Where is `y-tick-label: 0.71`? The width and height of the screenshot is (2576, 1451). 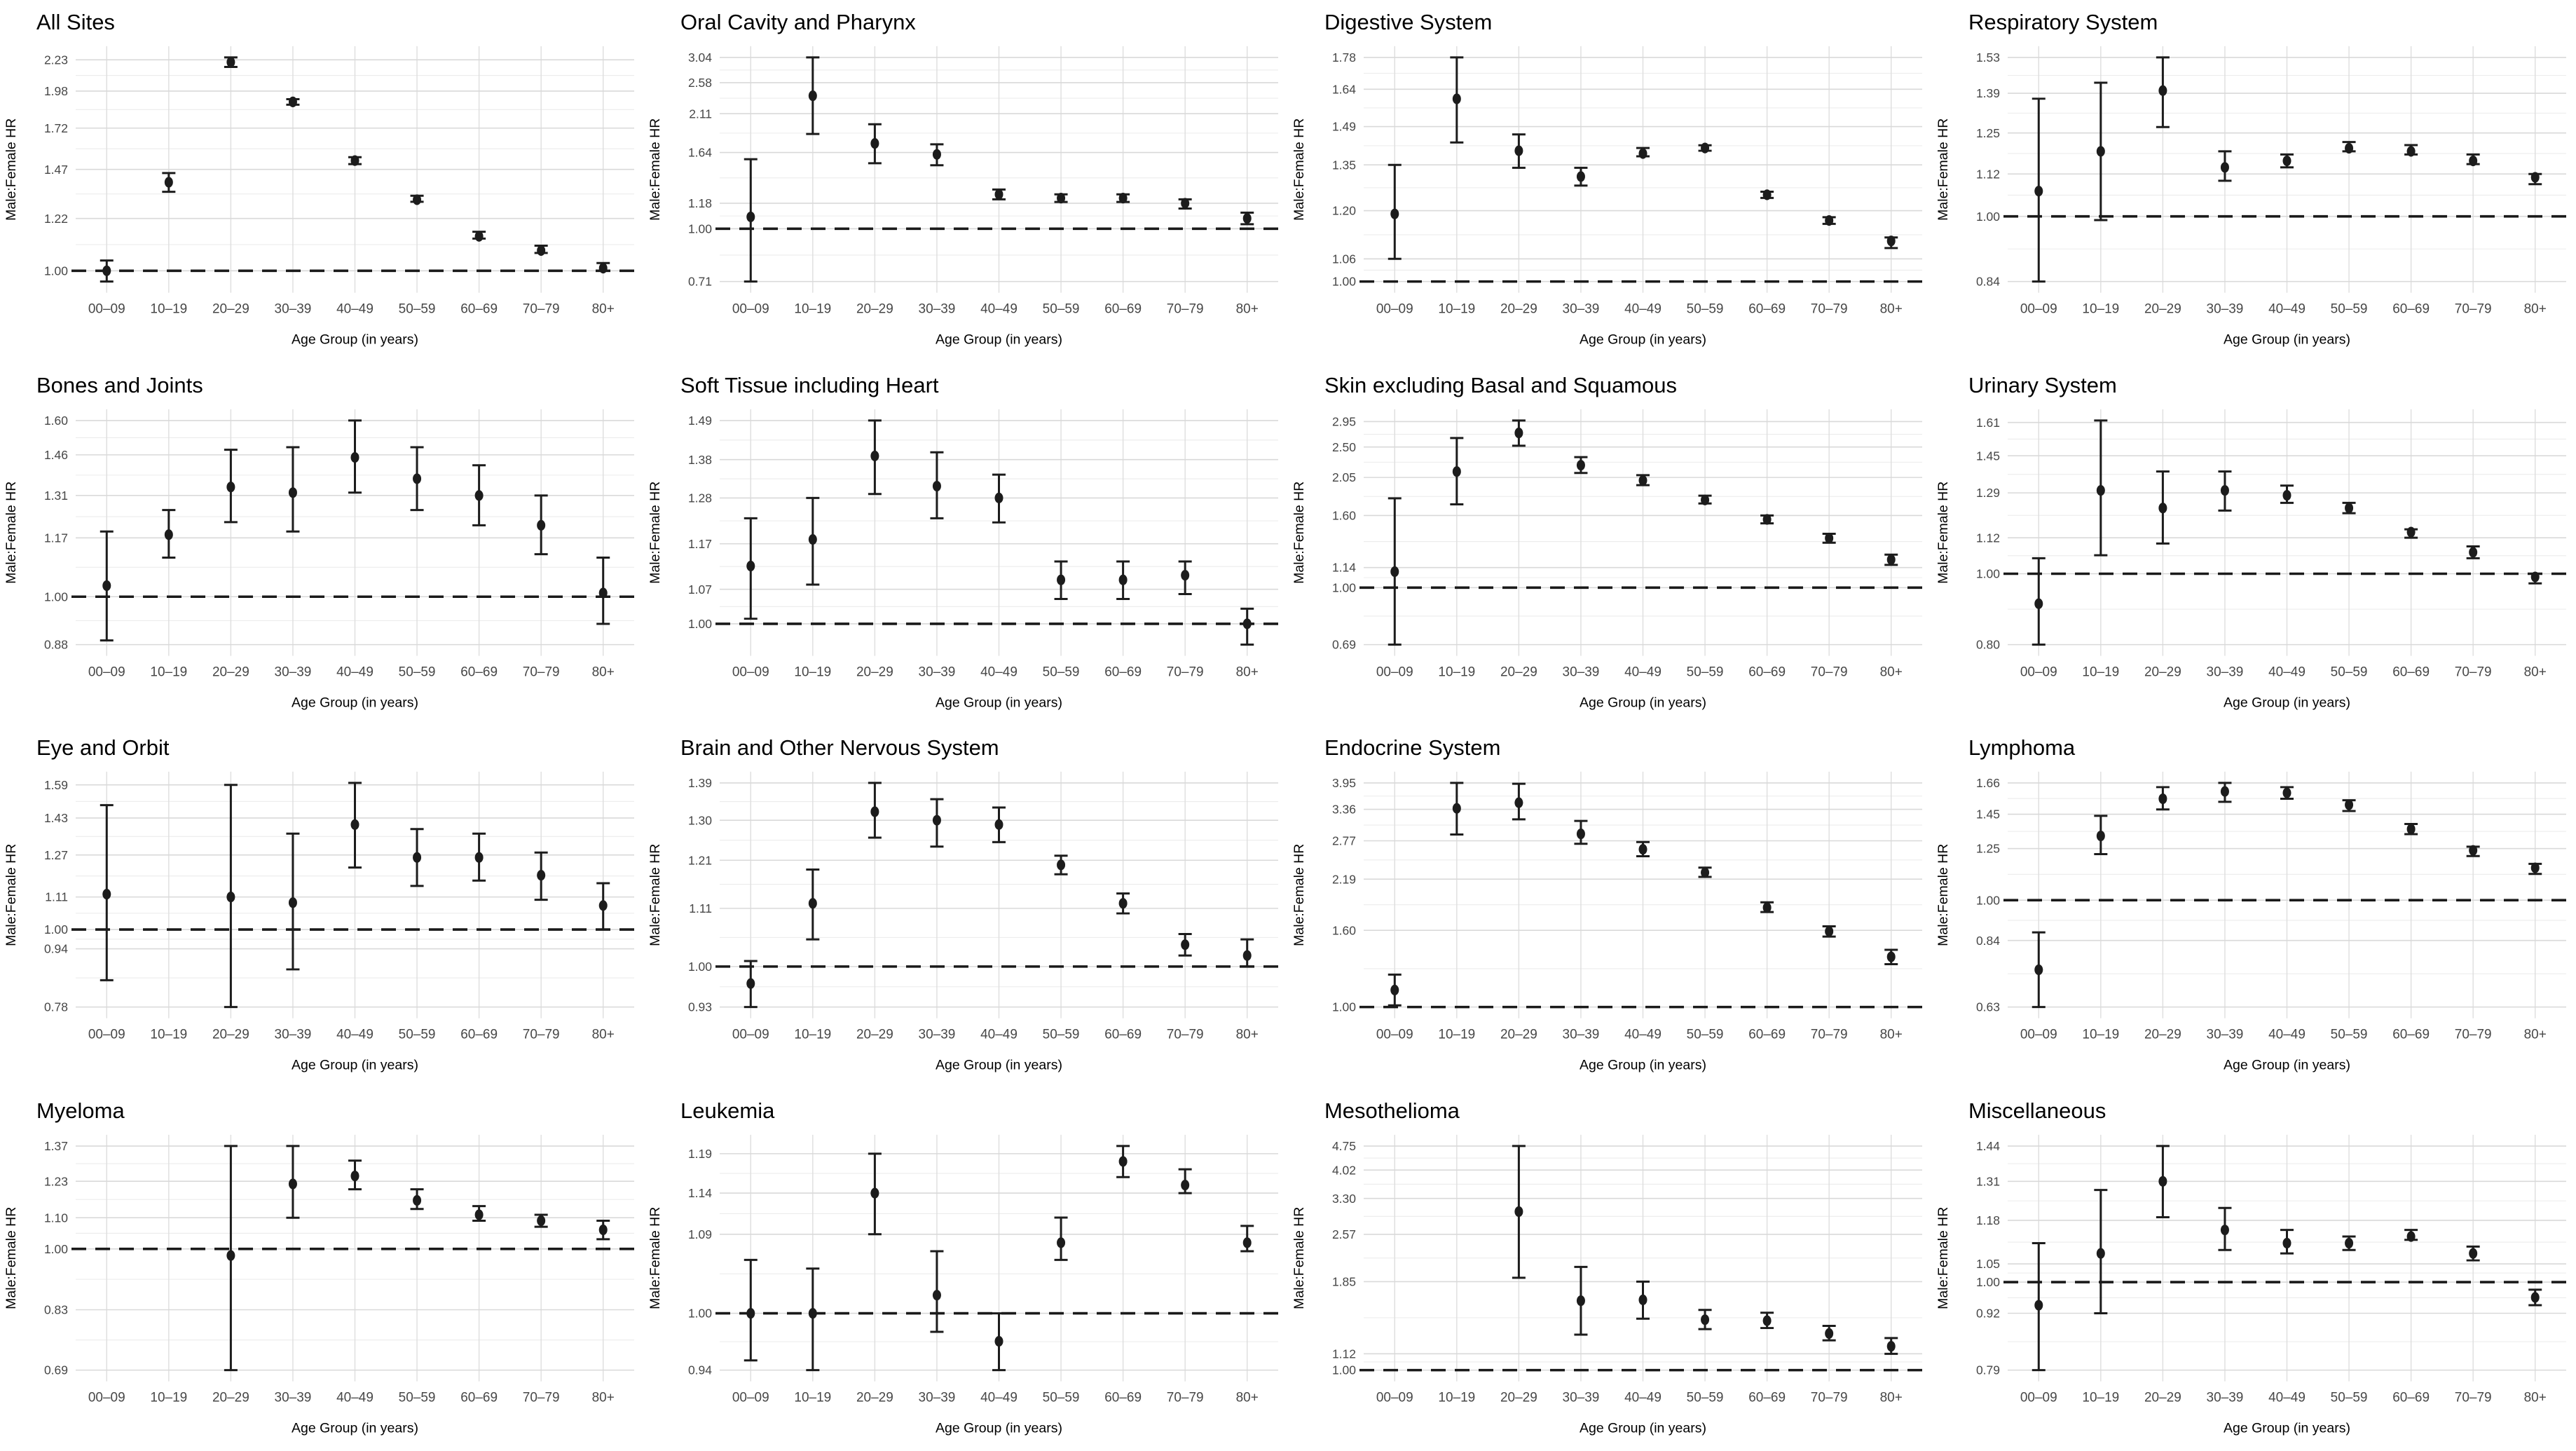
y-tick-label: 0.71 is located at coordinates (700, 282).